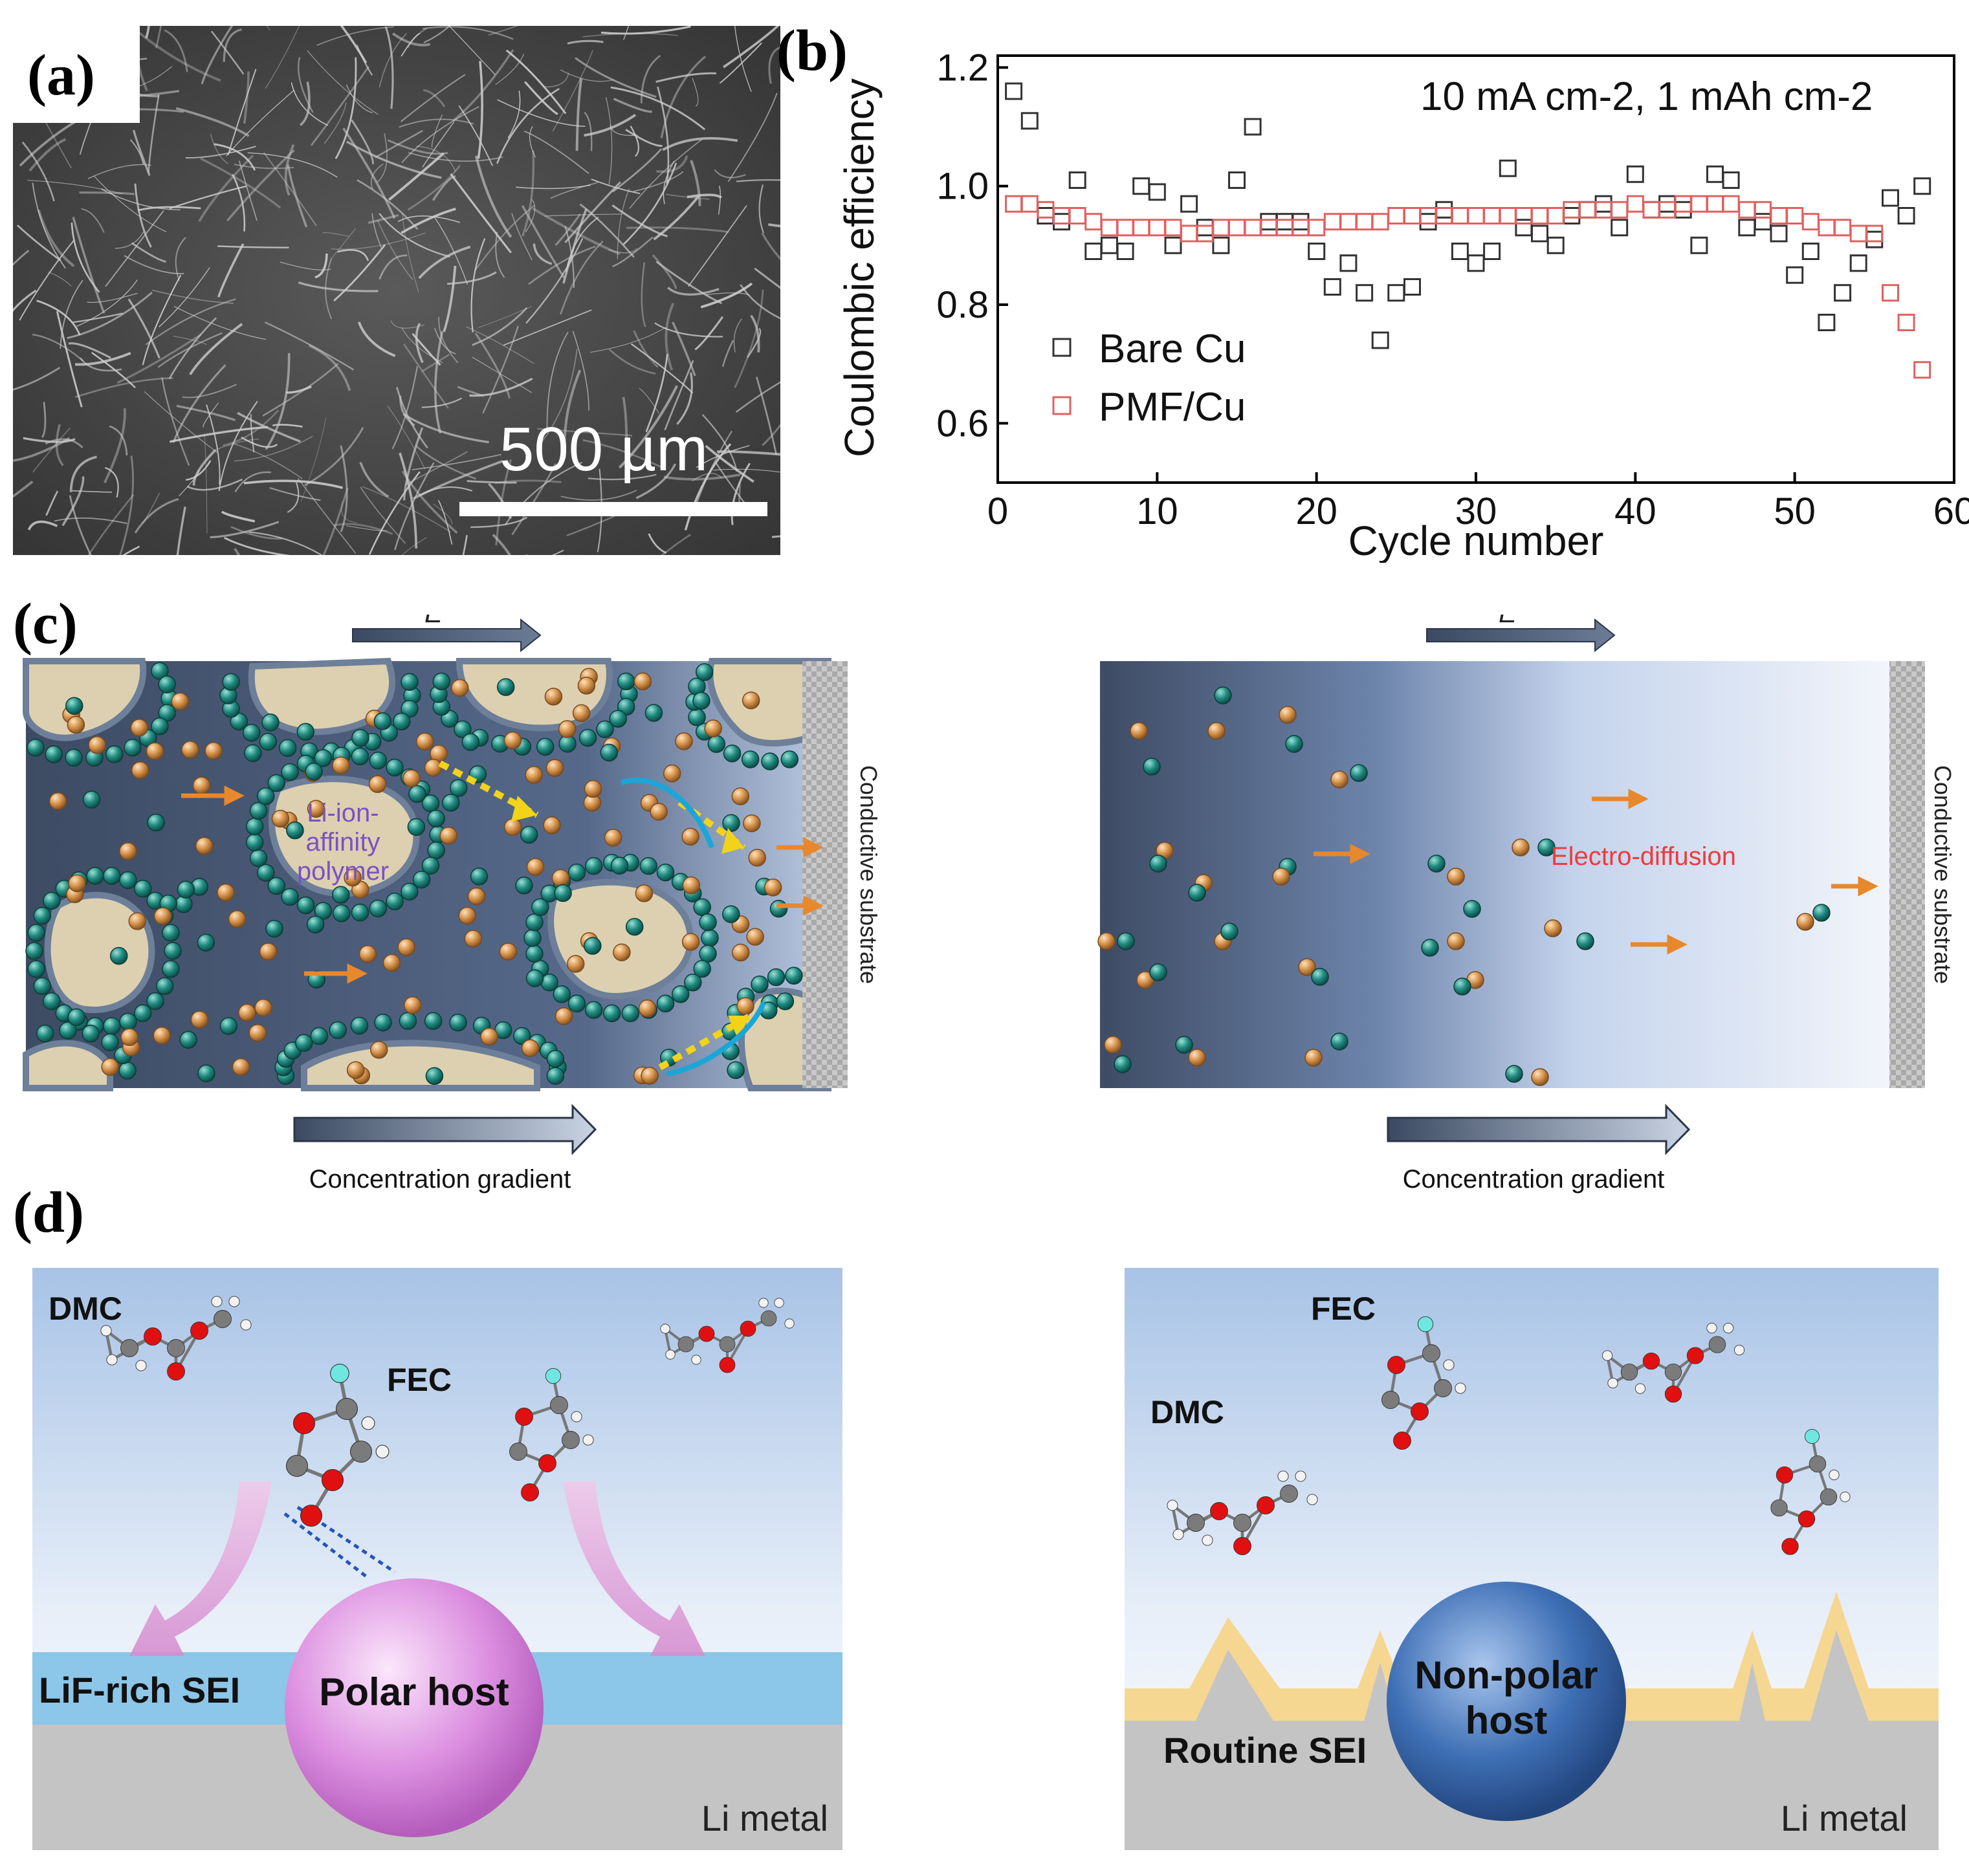 The image size is (1969, 1876). Describe the element at coordinates (48, 1213) in the screenshot. I see `panel-d-label: (d)` at that location.